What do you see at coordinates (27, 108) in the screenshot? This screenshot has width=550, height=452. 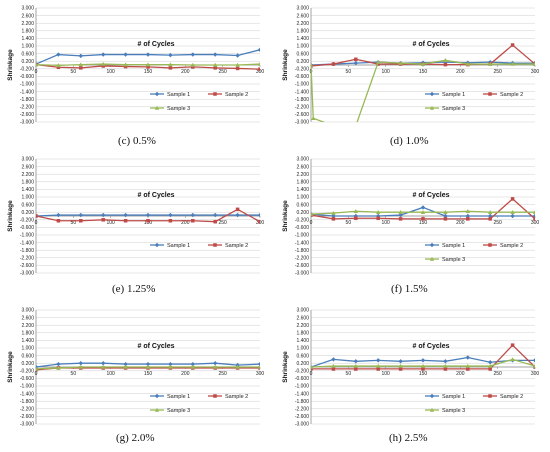 I see `chart-c-ytick-label: -2.200` at bounding box center [27, 108].